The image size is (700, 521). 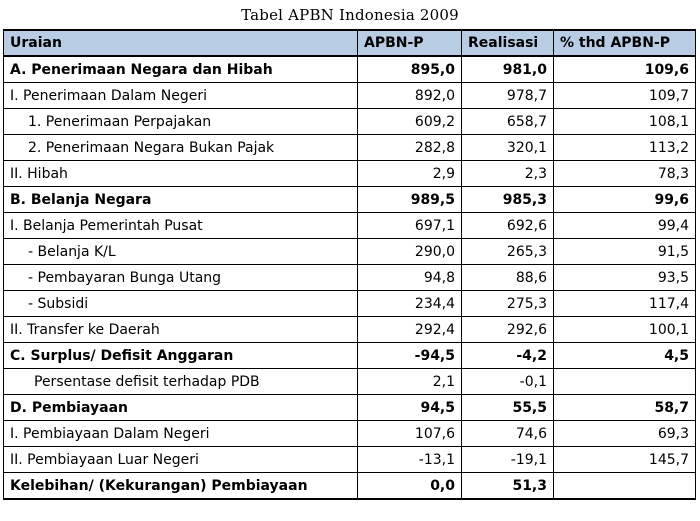 I want to click on row-pct: 99,6, so click(x=624, y=199).